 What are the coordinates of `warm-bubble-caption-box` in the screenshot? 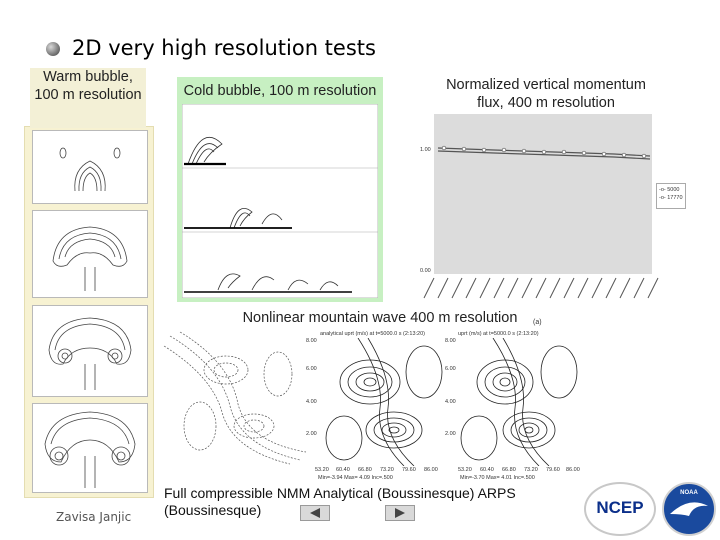 It's located at (88, 98).